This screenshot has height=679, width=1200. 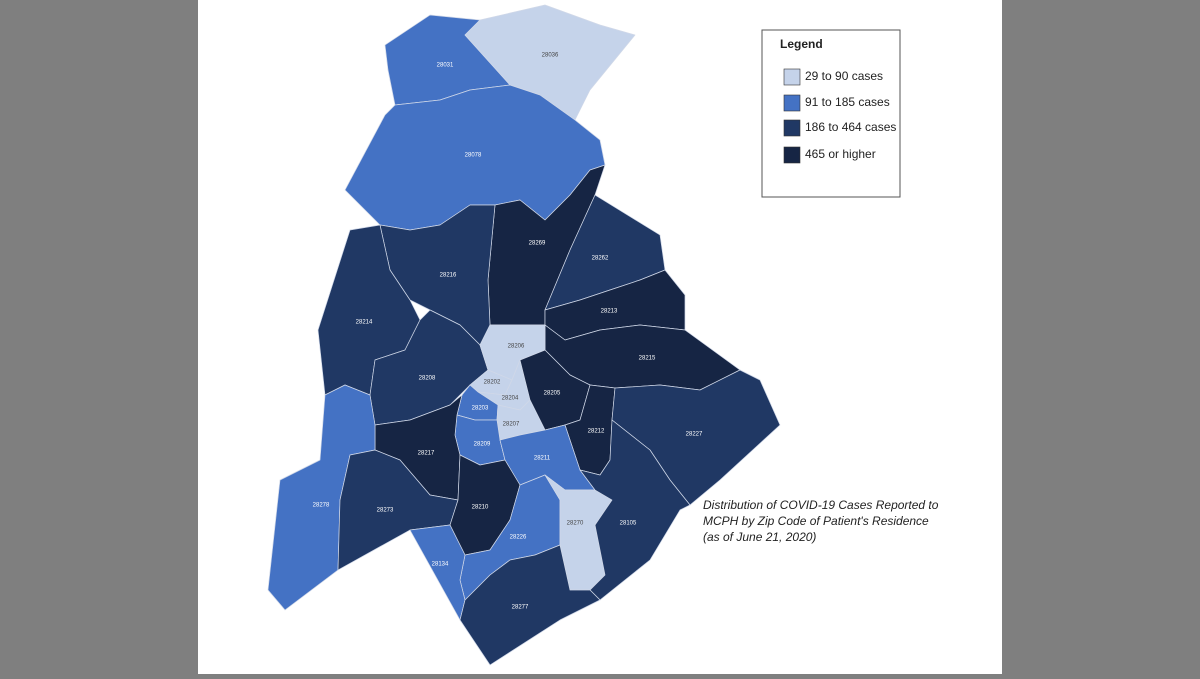 What do you see at coordinates (480, 508) in the screenshot?
I see `zip-label: 28210` at bounding box center [480, 508].